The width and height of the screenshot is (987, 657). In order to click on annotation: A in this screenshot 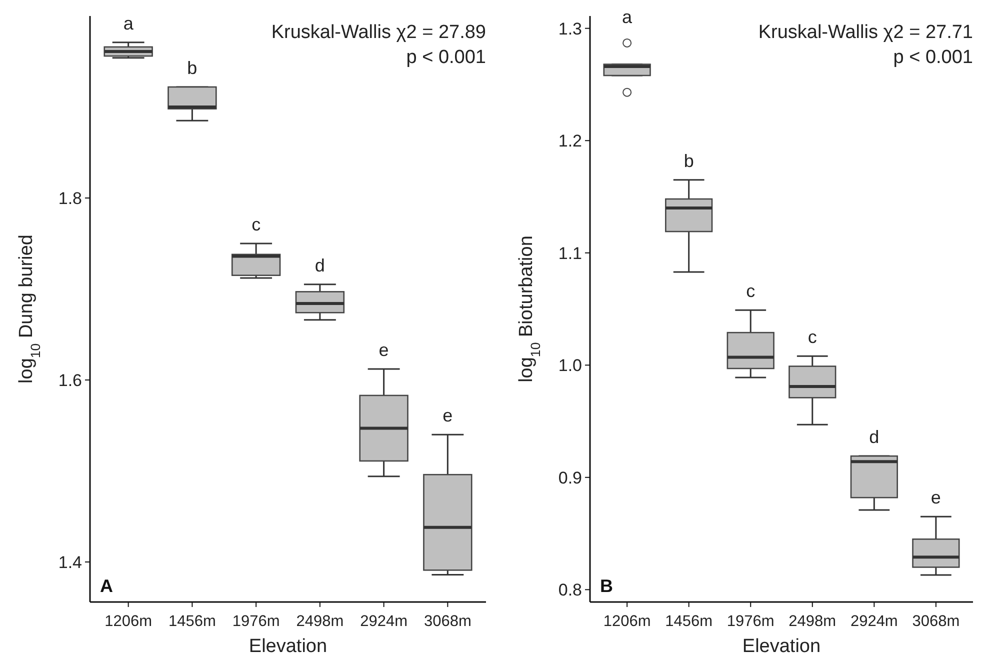, I will do `click(106, 586)`.